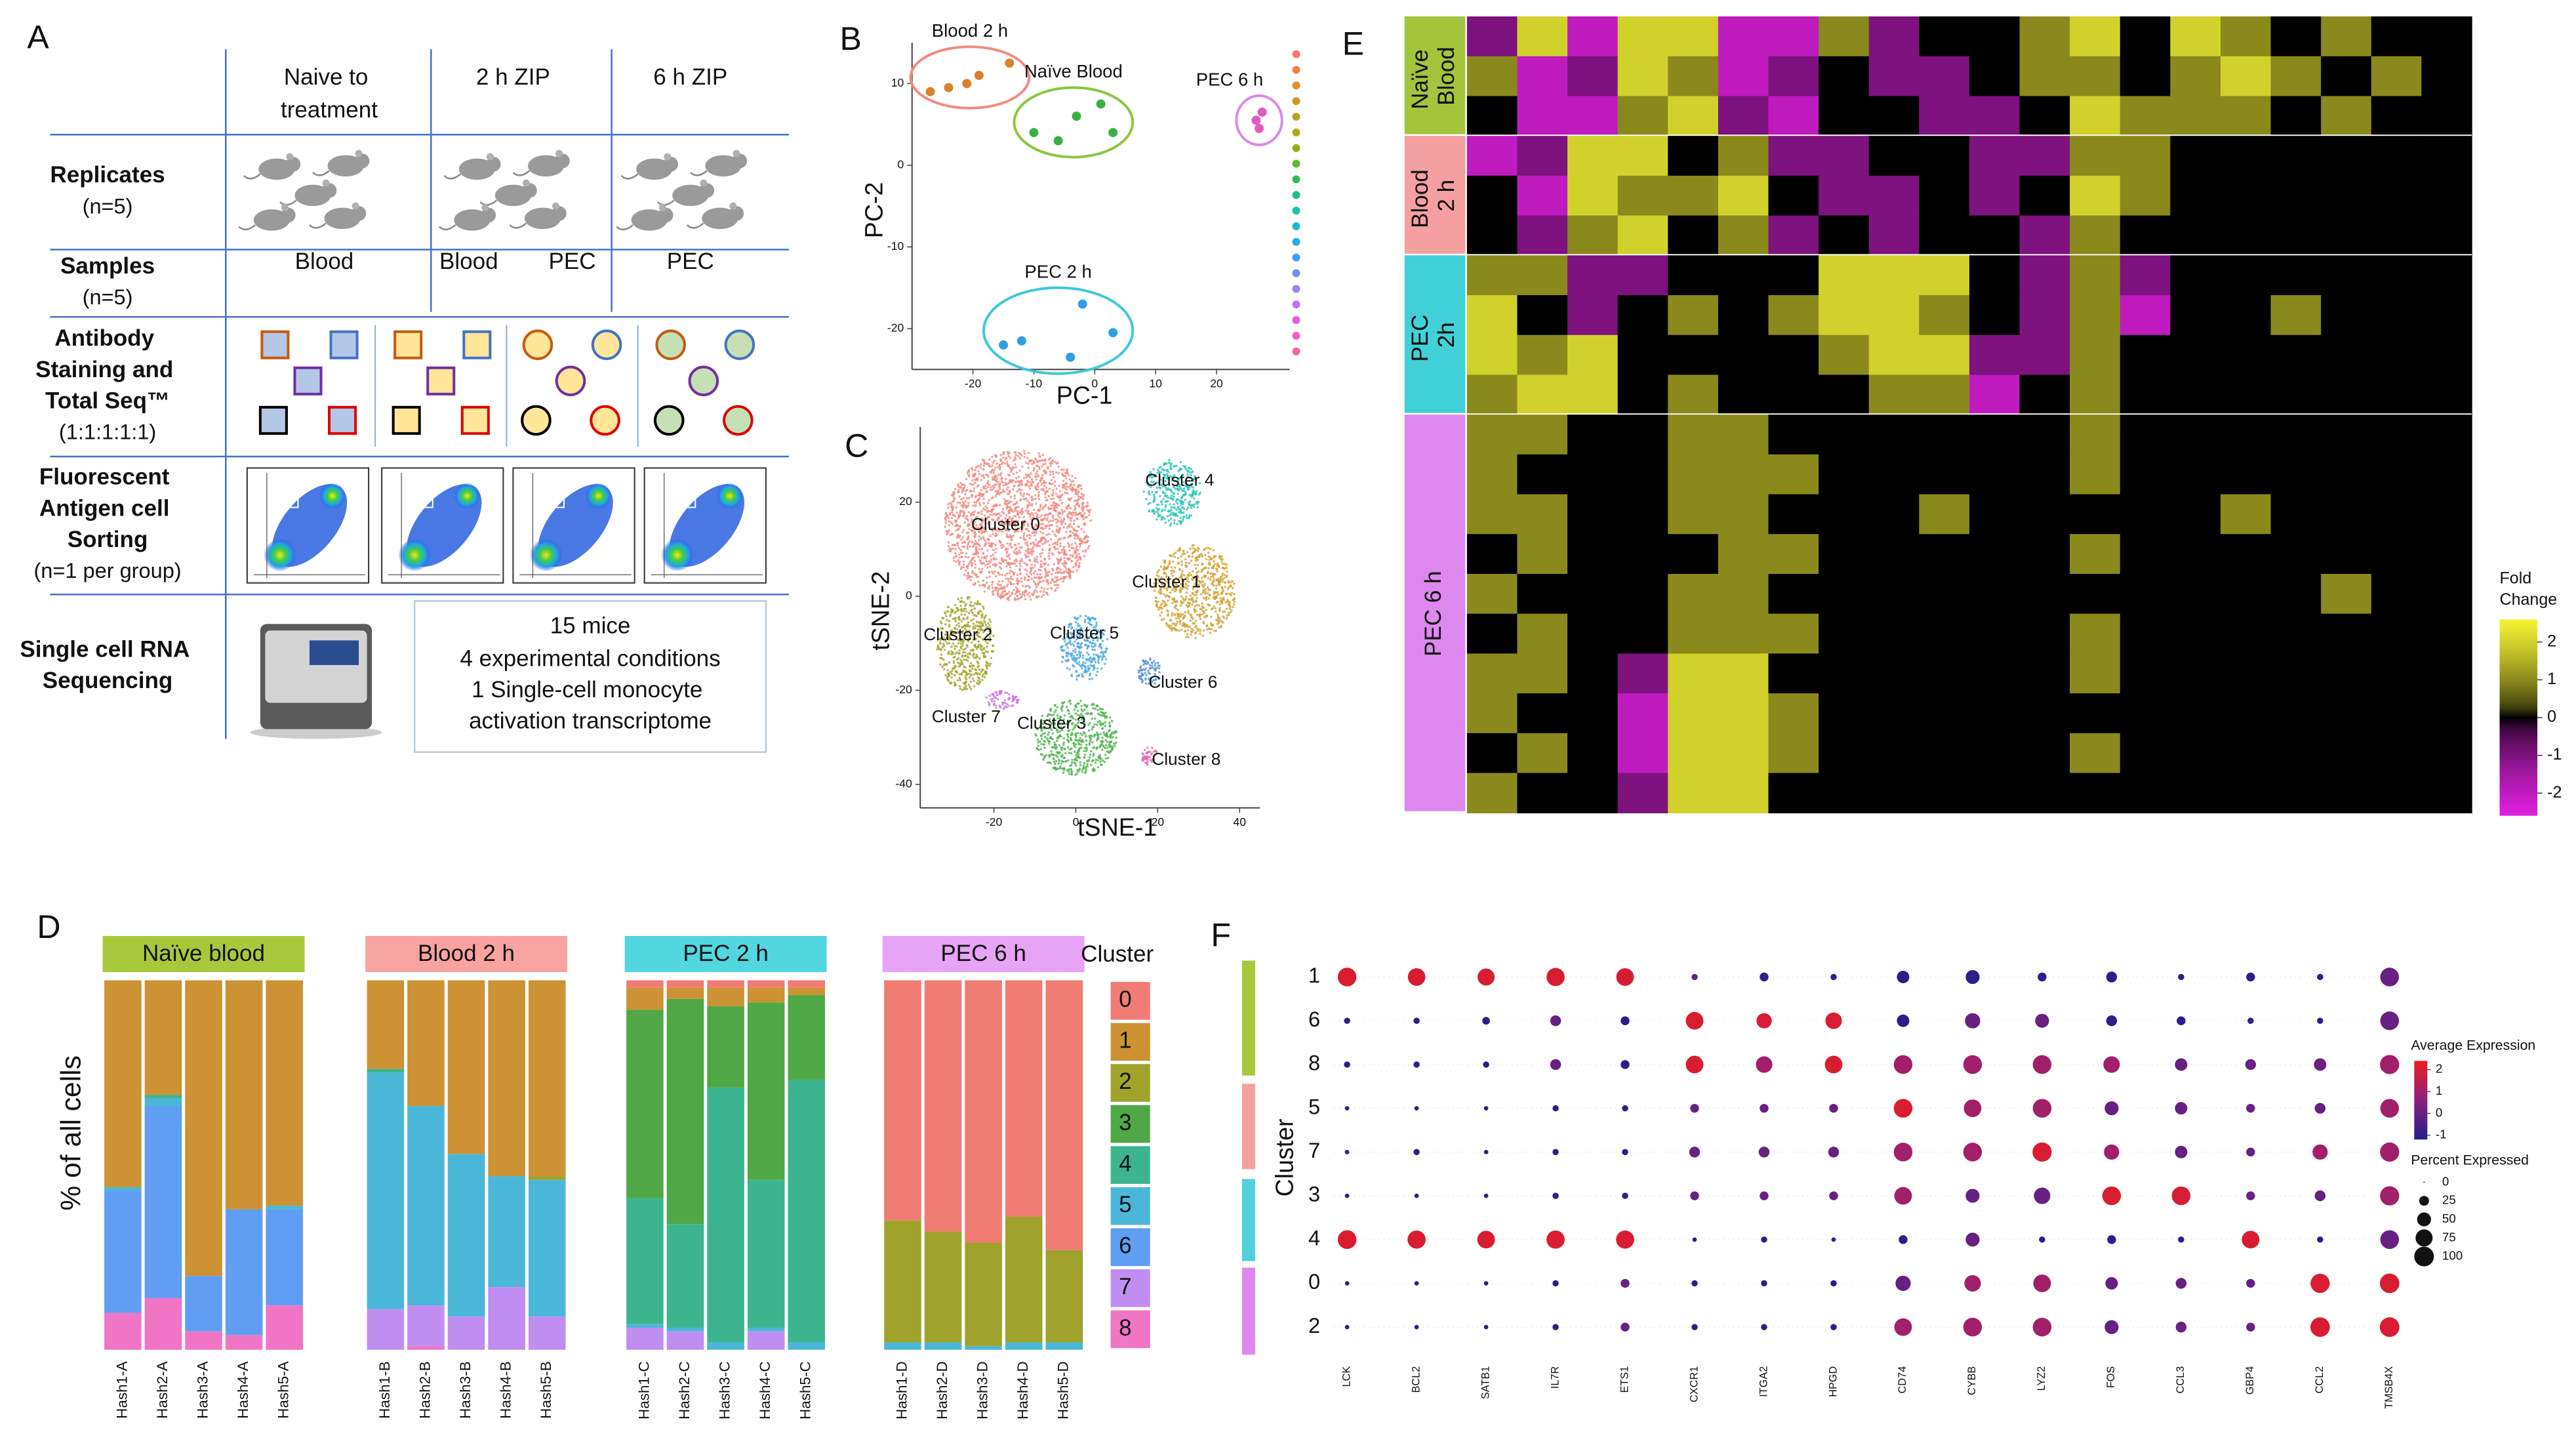  What do you see at coordinates (698, 173) in the screenshot?
I see `mouse-tail` at bounding box center [698, 173].